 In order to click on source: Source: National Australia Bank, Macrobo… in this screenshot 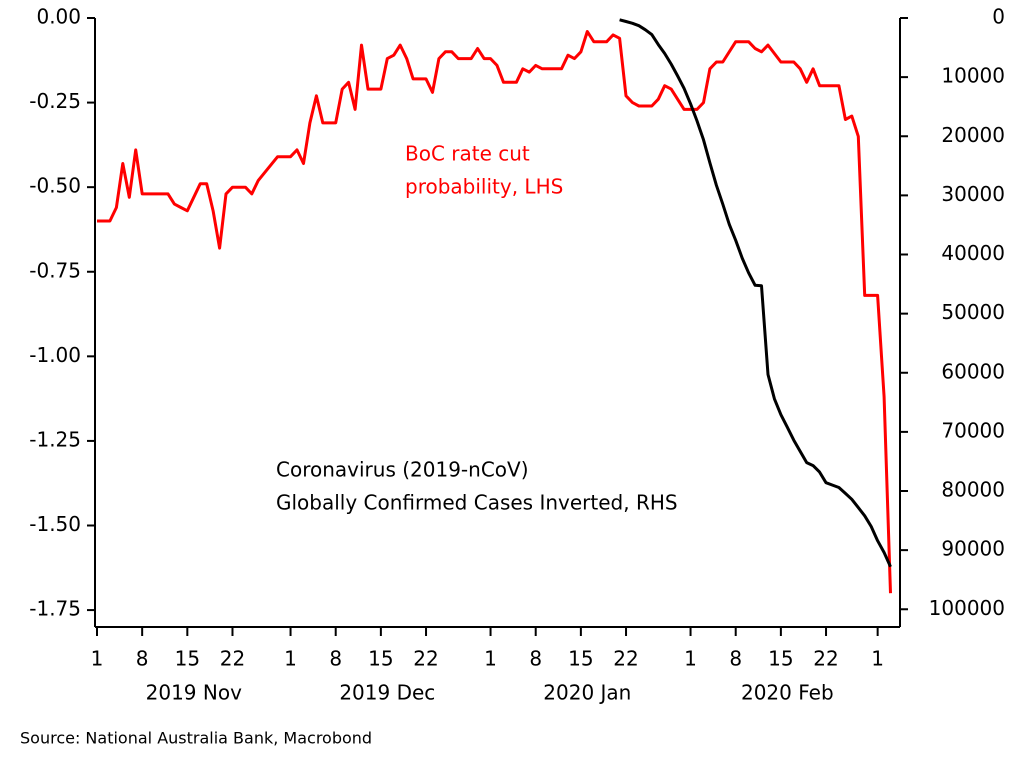, I will do `click(196, 738)`.